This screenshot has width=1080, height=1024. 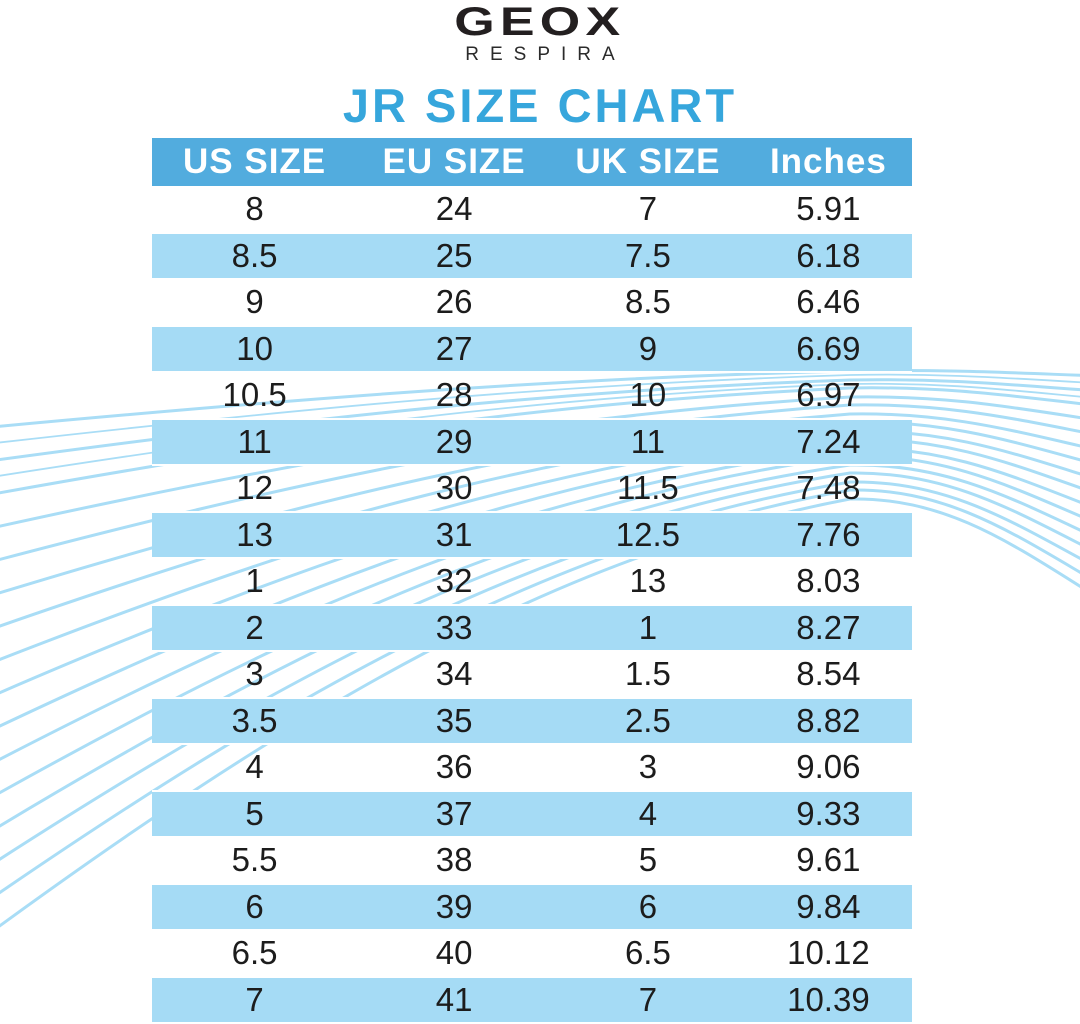 What do you see at coordinates (454, 953) in the screenshot?
I see `eu-size-cell: 40` at bounding box center [454, 953].